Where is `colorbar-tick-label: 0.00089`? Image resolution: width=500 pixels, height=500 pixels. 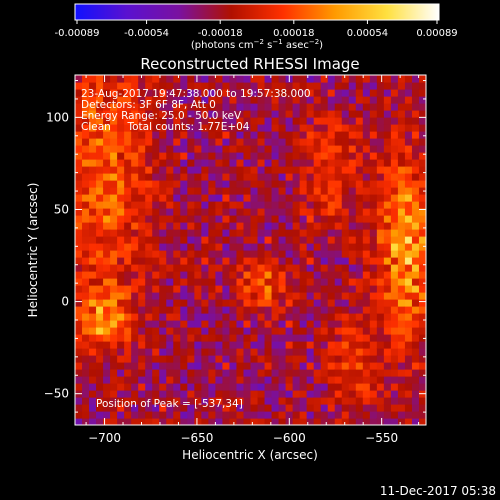 colorbar-tick-label: 0.00089 is located at coordinates (436, 33).